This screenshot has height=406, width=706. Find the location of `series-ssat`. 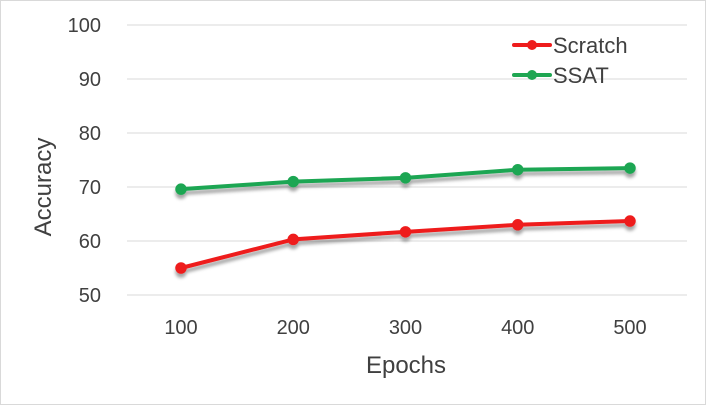

series-ssat is located at coordinates (405, 178).